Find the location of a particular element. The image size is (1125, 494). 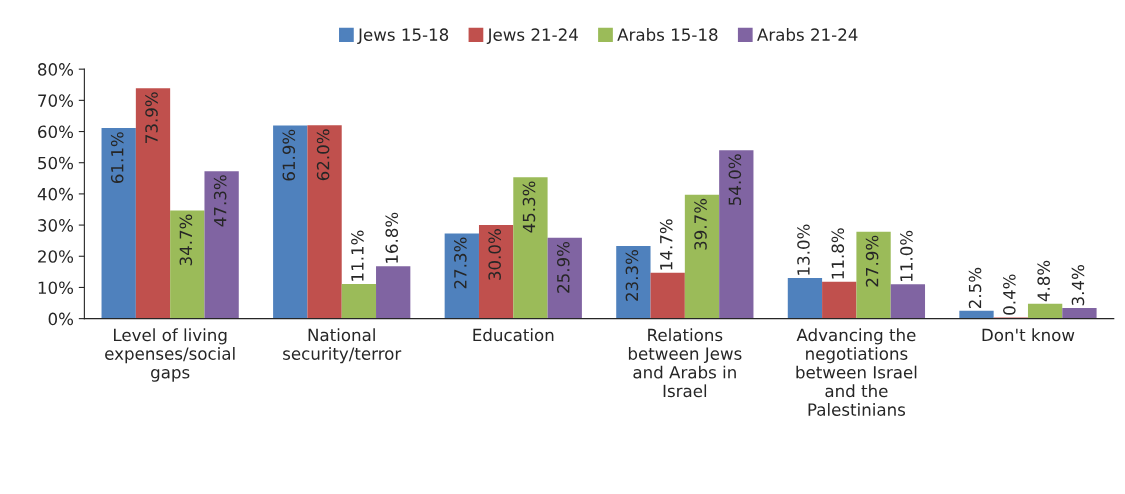

data-label: 54.0% is located at coordinates (735, 180).